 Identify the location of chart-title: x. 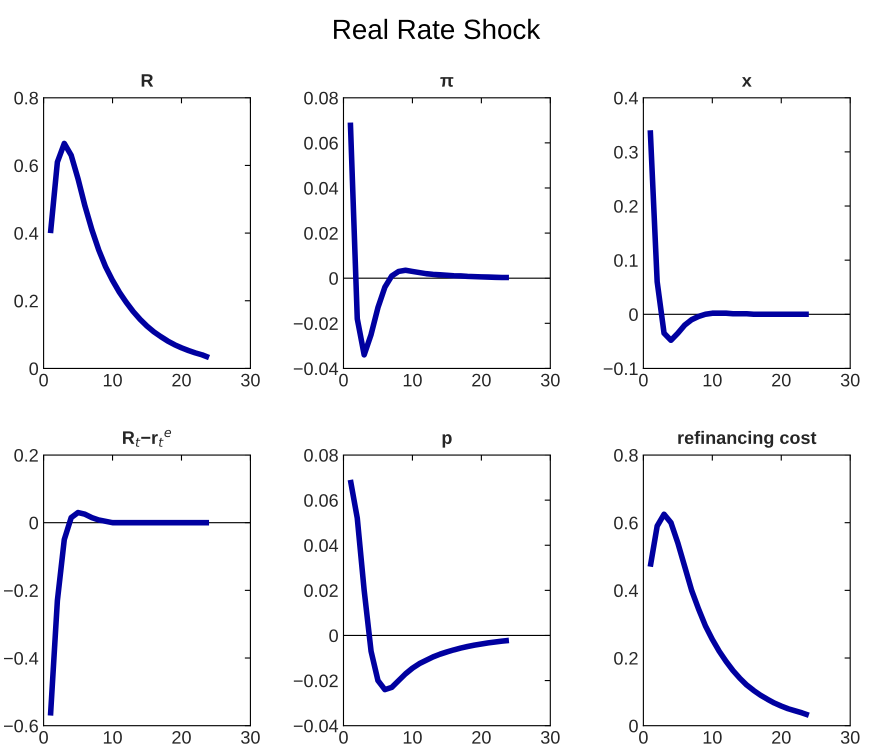
(747, 82).